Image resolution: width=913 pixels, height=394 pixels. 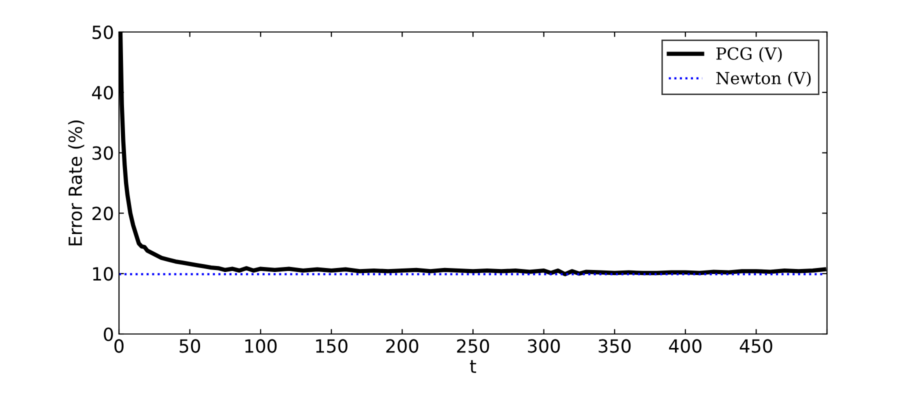 What do you see at coordinates (190, 346) in the screenshot?
I see `x-tick-label: 50` at bounding box center [190, 346].